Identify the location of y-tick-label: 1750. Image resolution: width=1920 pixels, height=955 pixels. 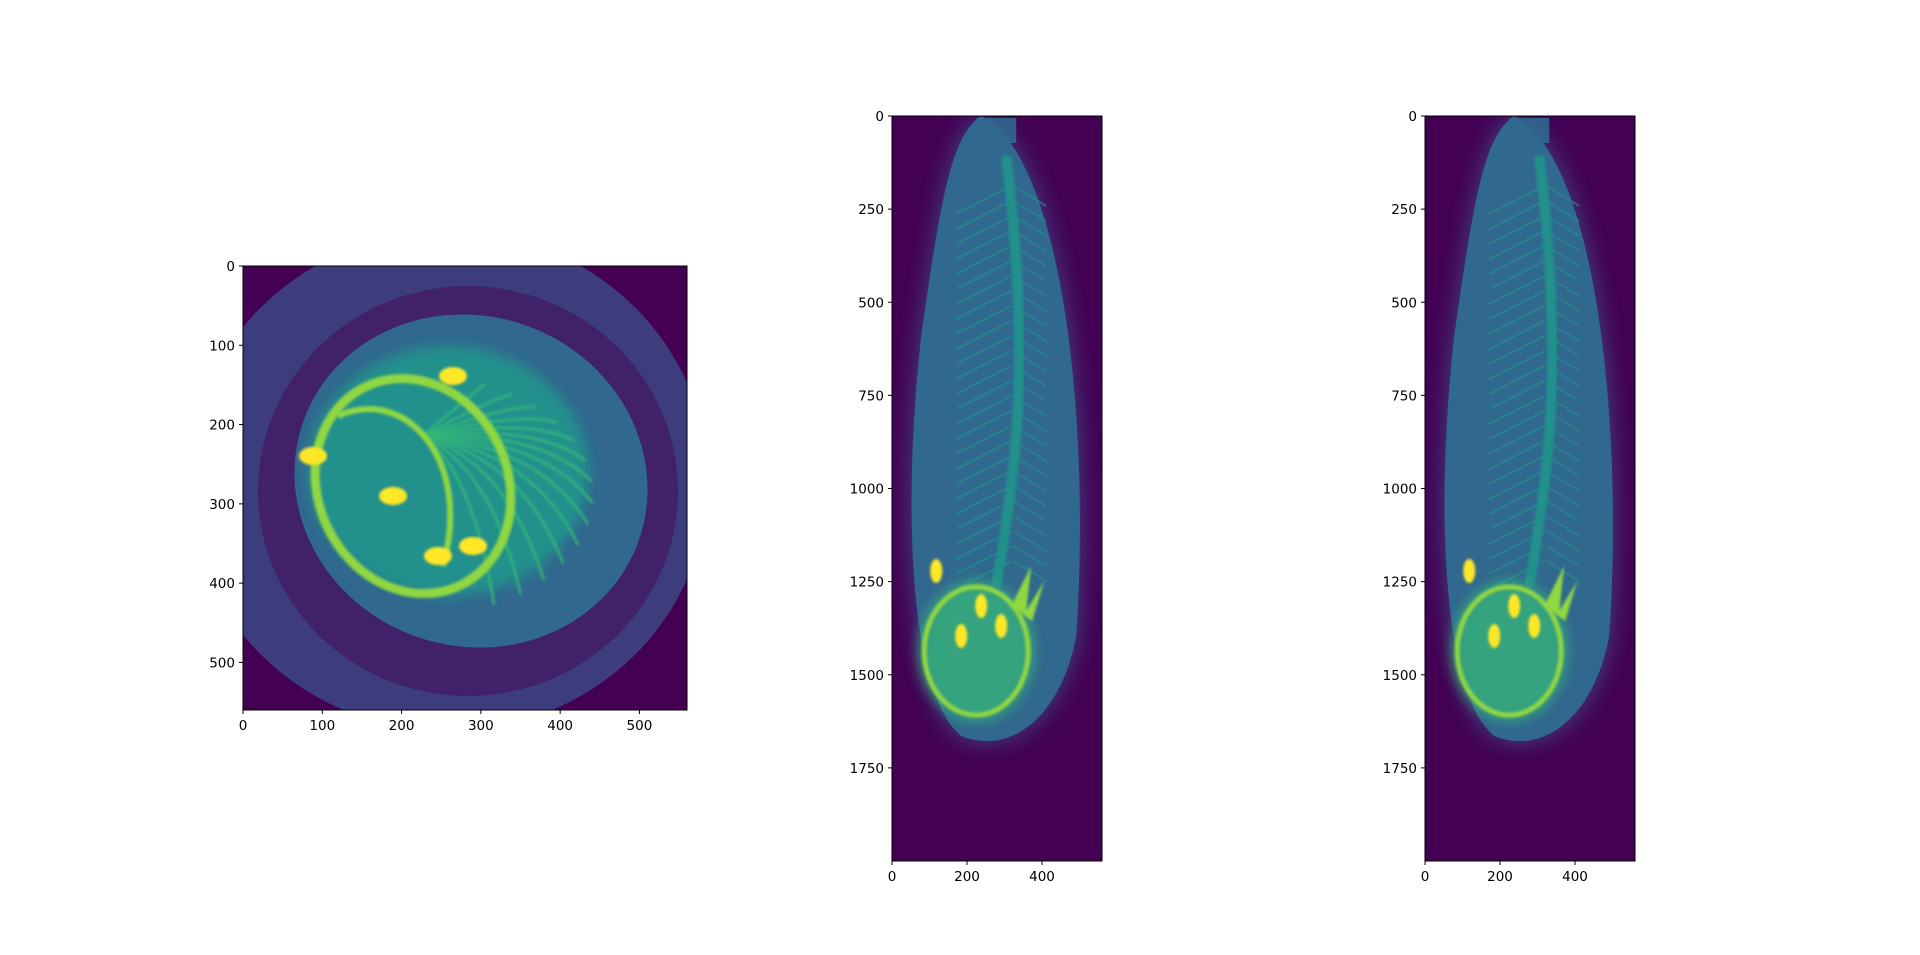
(867, 769).